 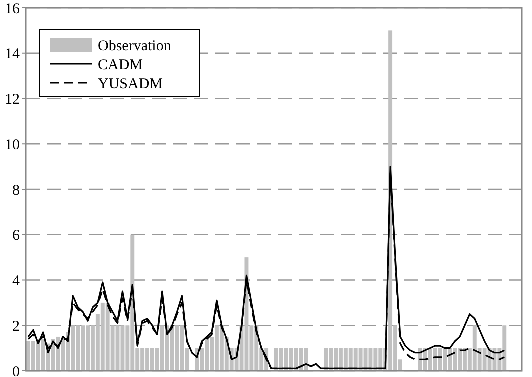 What do you see at coordinates (16, 282) in the screenshot?
I see `y-tick-label: 4` at bounding box center [16, 282].